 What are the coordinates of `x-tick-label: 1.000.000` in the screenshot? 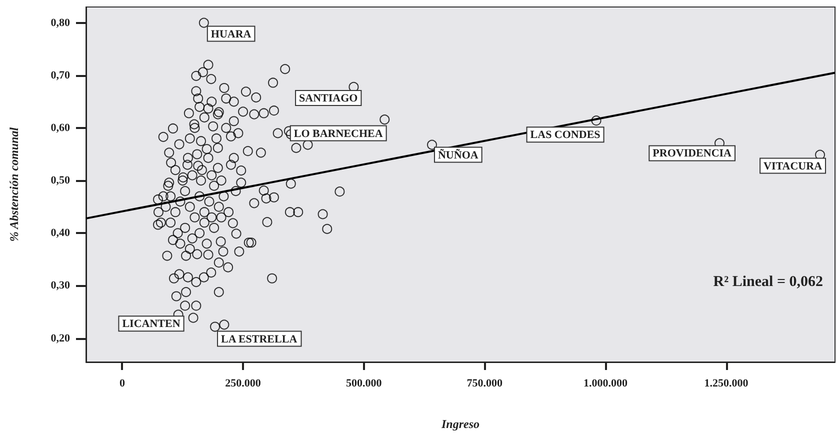 It's located at (605, 384).